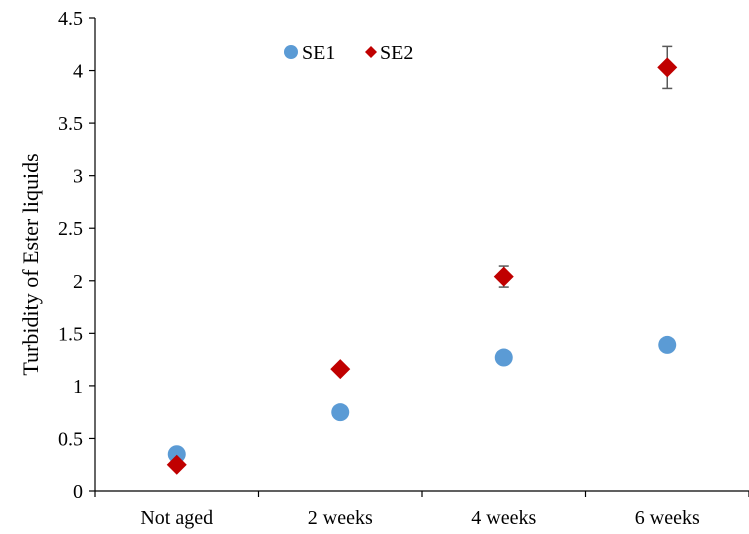  What do you see at coordinates (78, 72) in the screenshot?
I see `y-tick-label: 4` at bounding box center [78, 72].